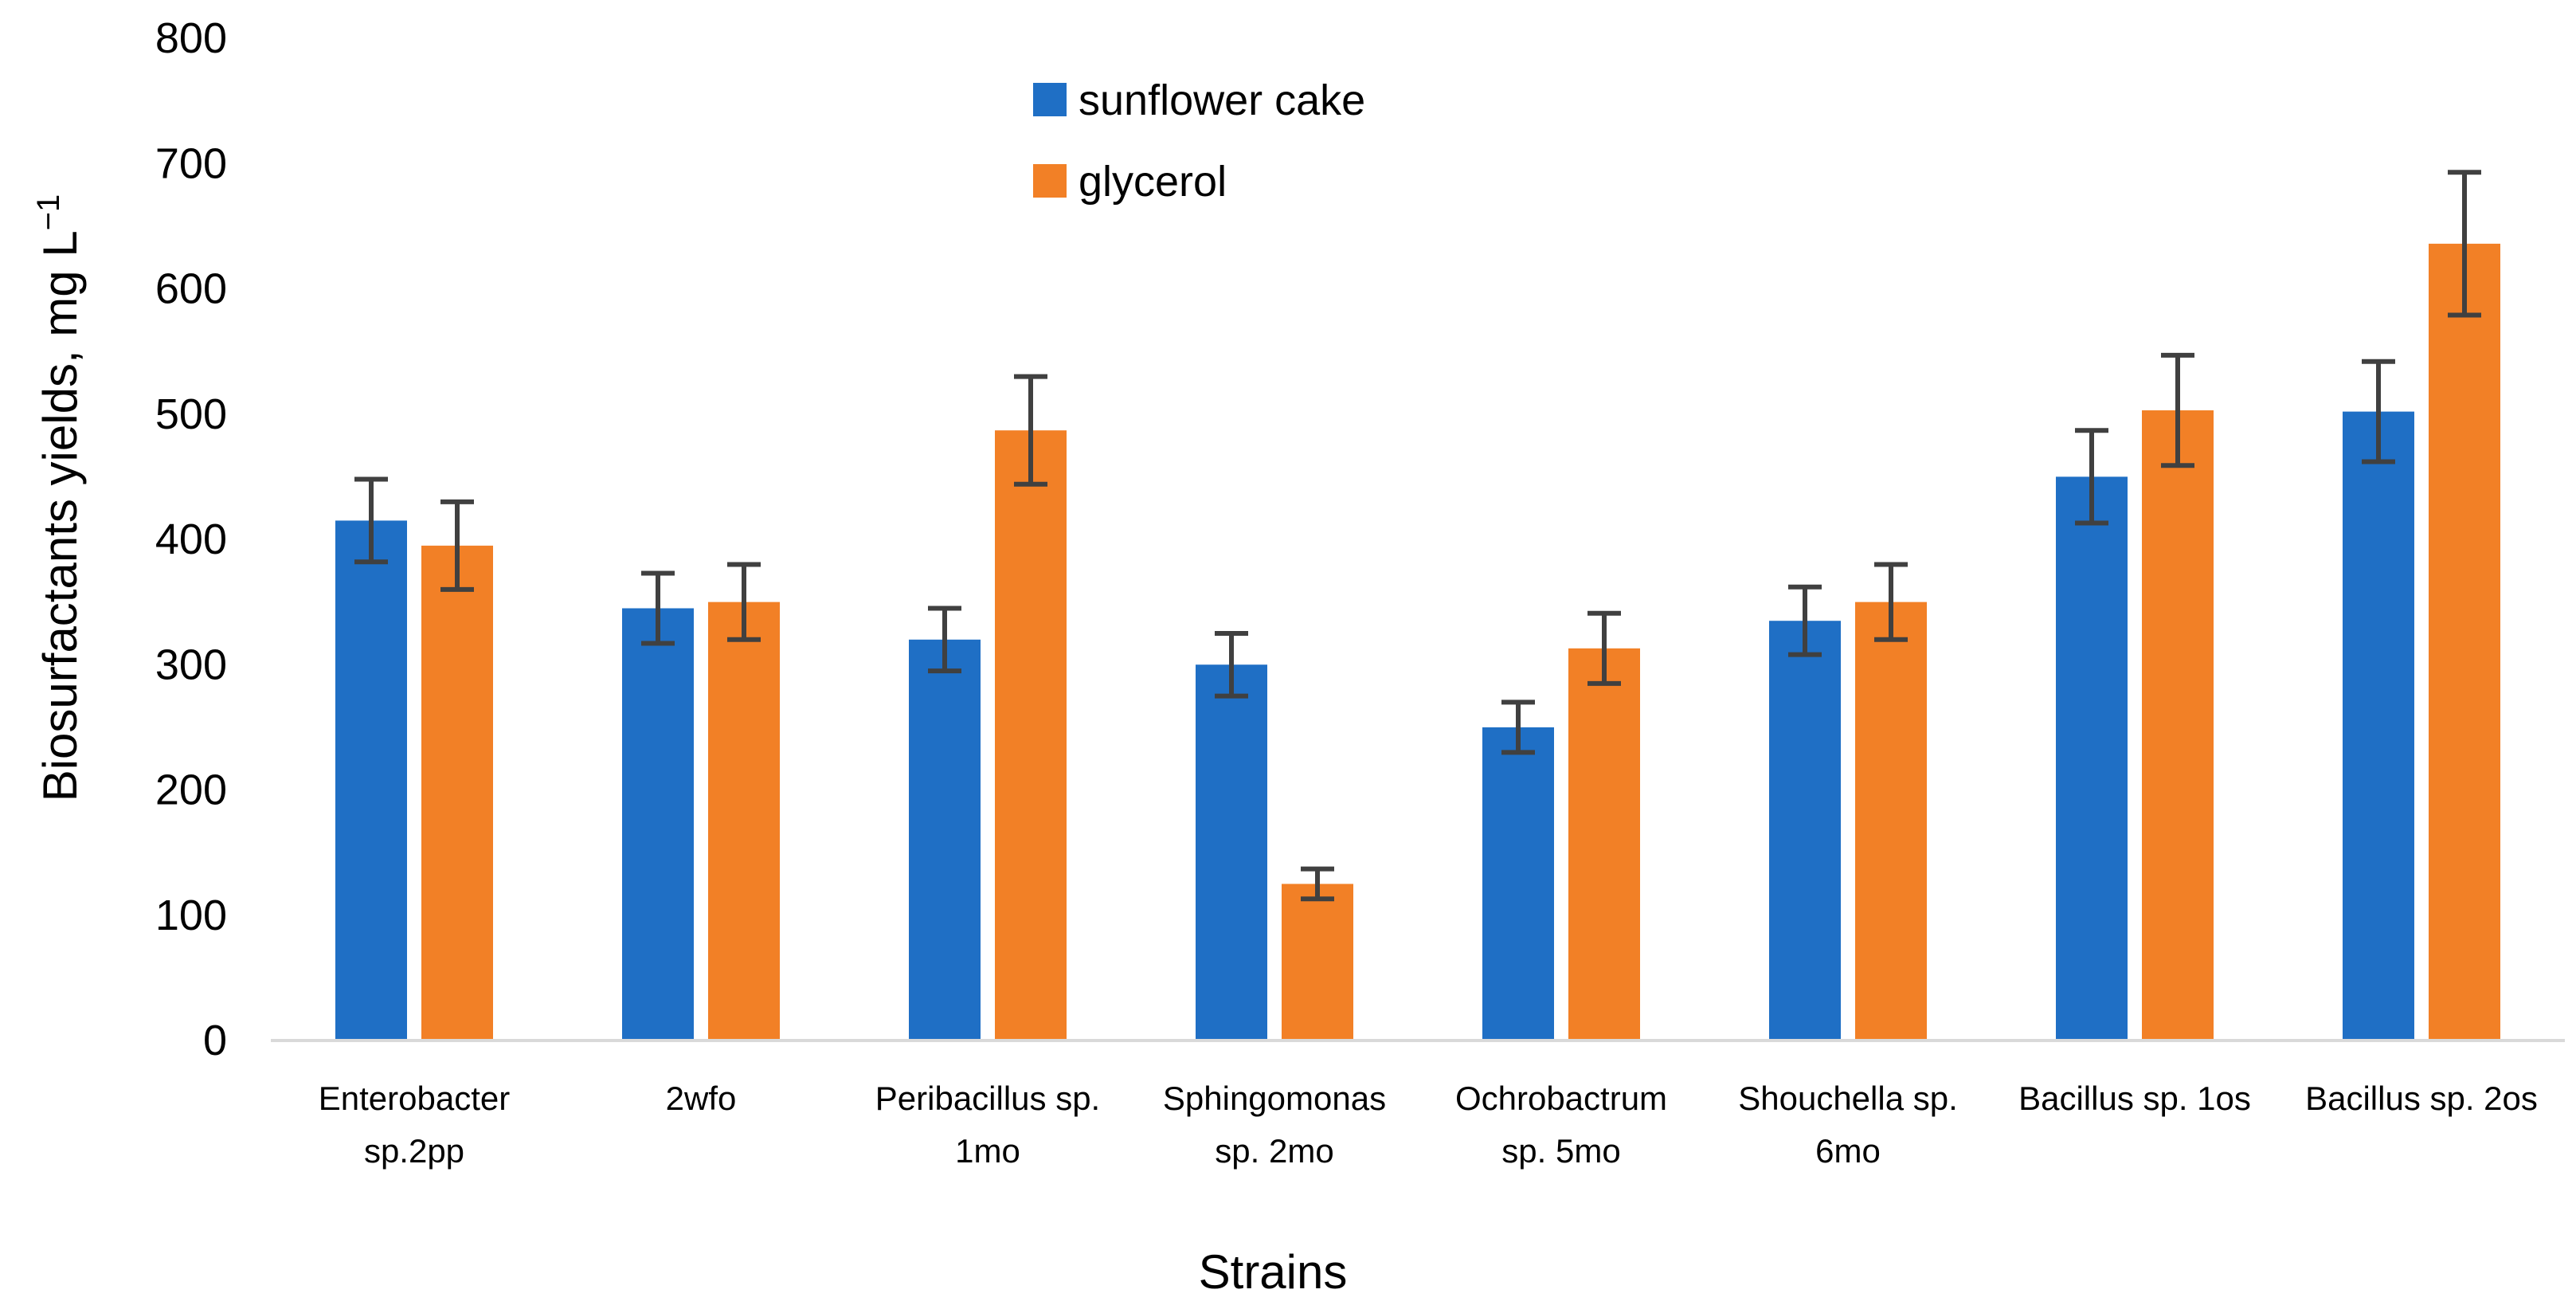  What do you see at coordinates (987, 1125) in the screenshot?
I see `x-category-label: Peribacillus sp. 1mo` at bounding box center [987, 1125].